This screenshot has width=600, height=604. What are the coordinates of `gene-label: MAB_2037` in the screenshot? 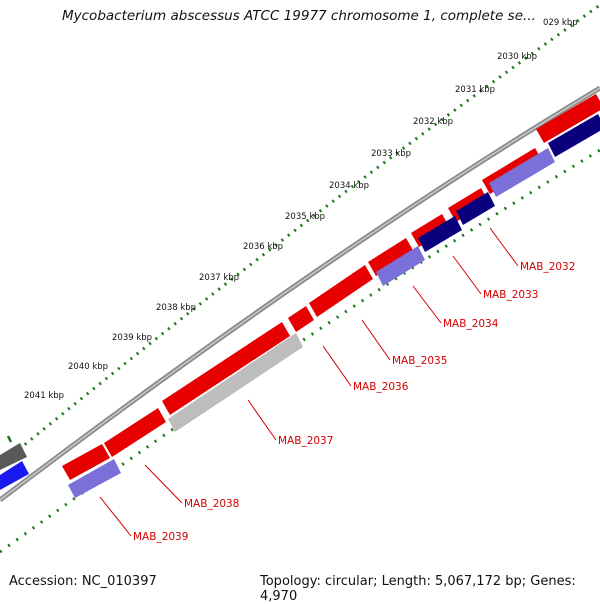 It's located at (305, 441).